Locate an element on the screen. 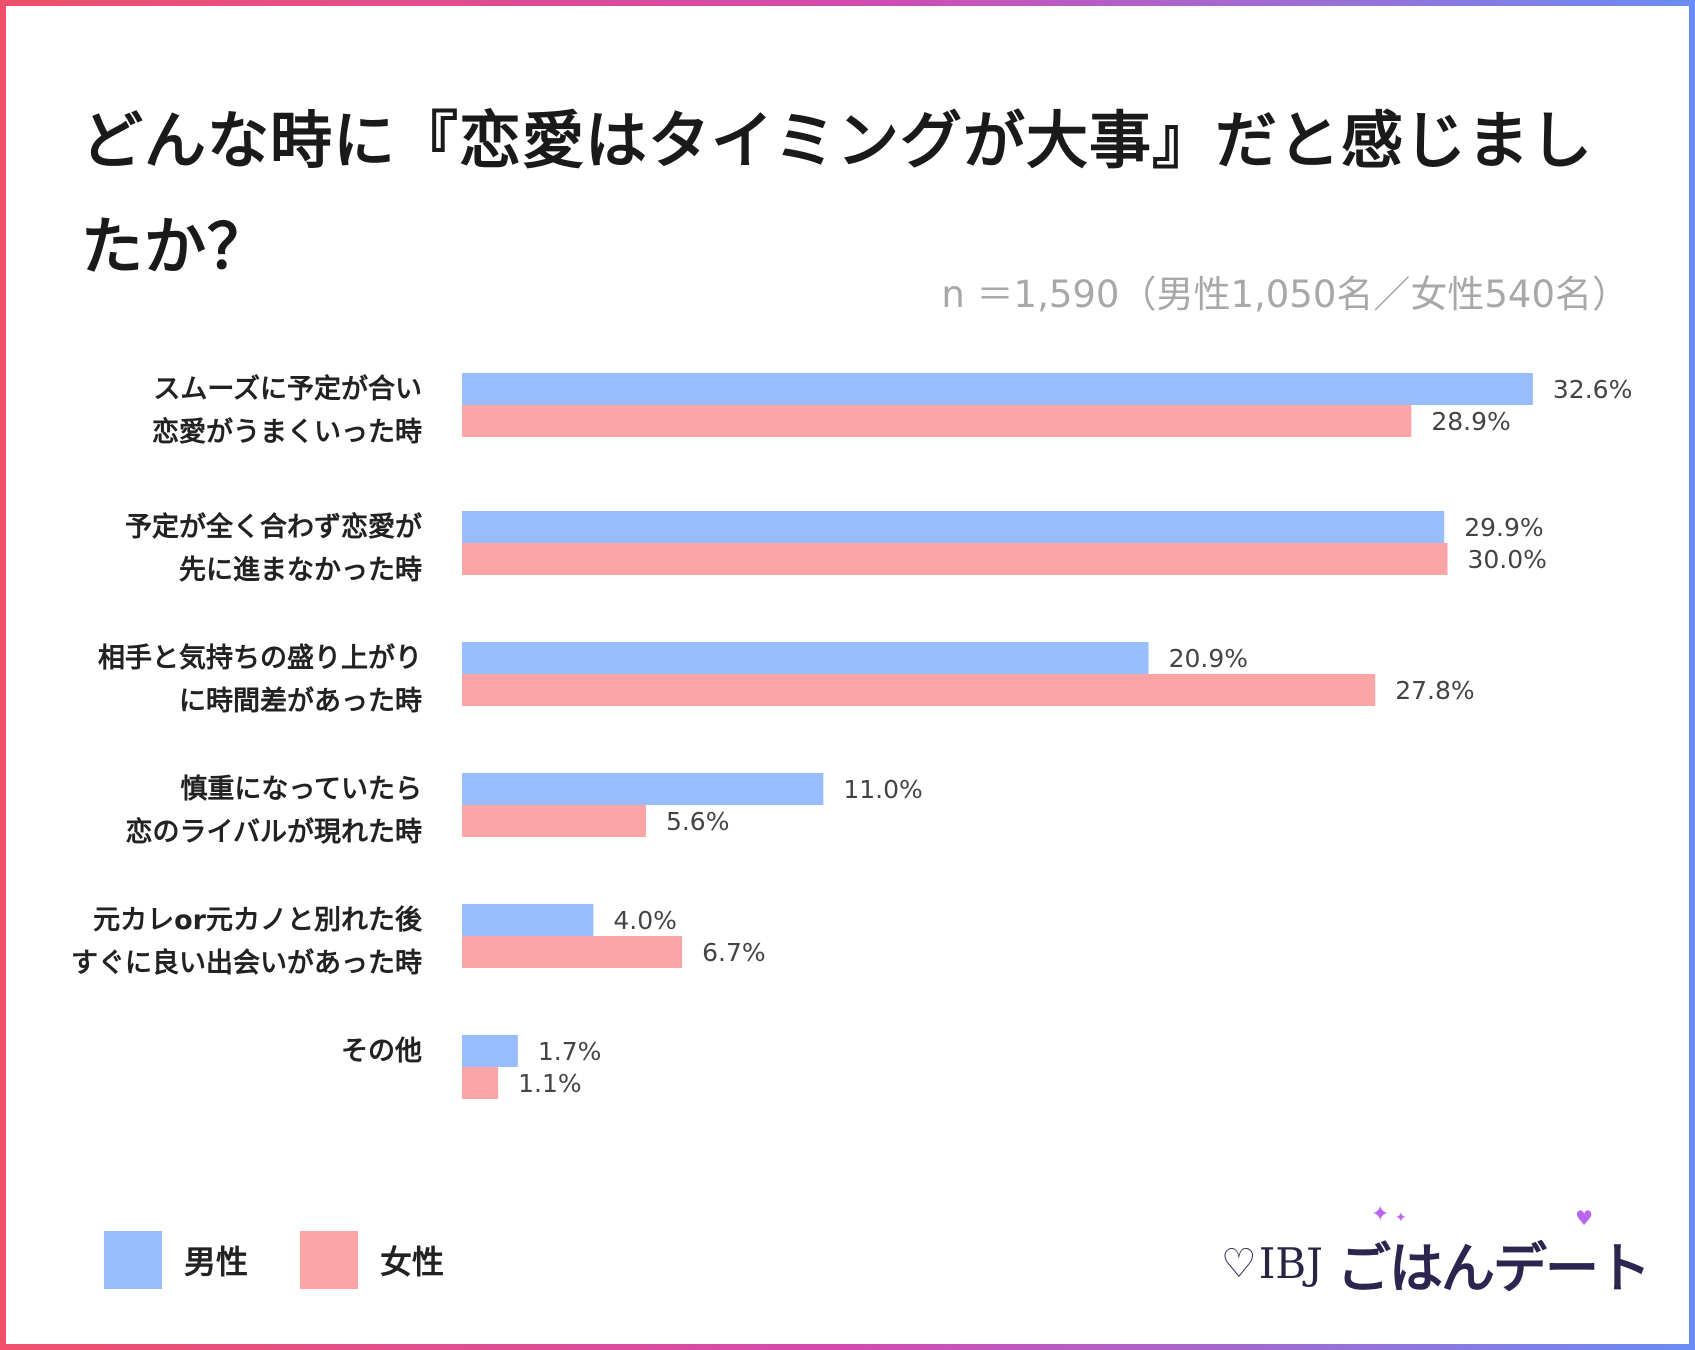  category-label-line: 恋愛がうまくいった時 is located at coordinates (287, 432).